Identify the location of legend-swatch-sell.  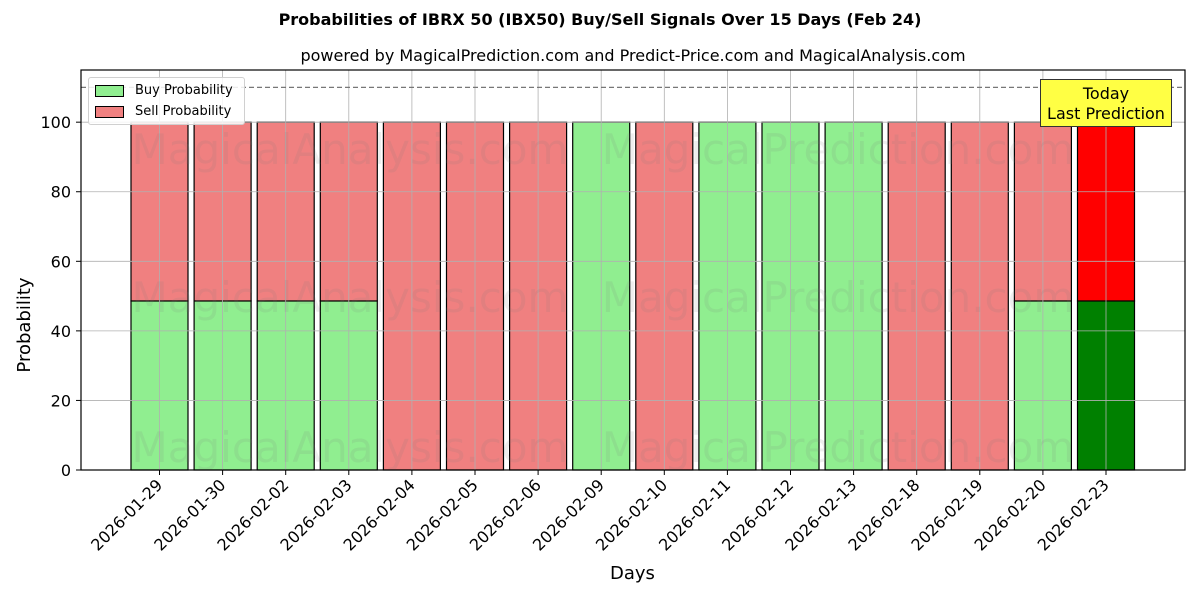
(109, 111).